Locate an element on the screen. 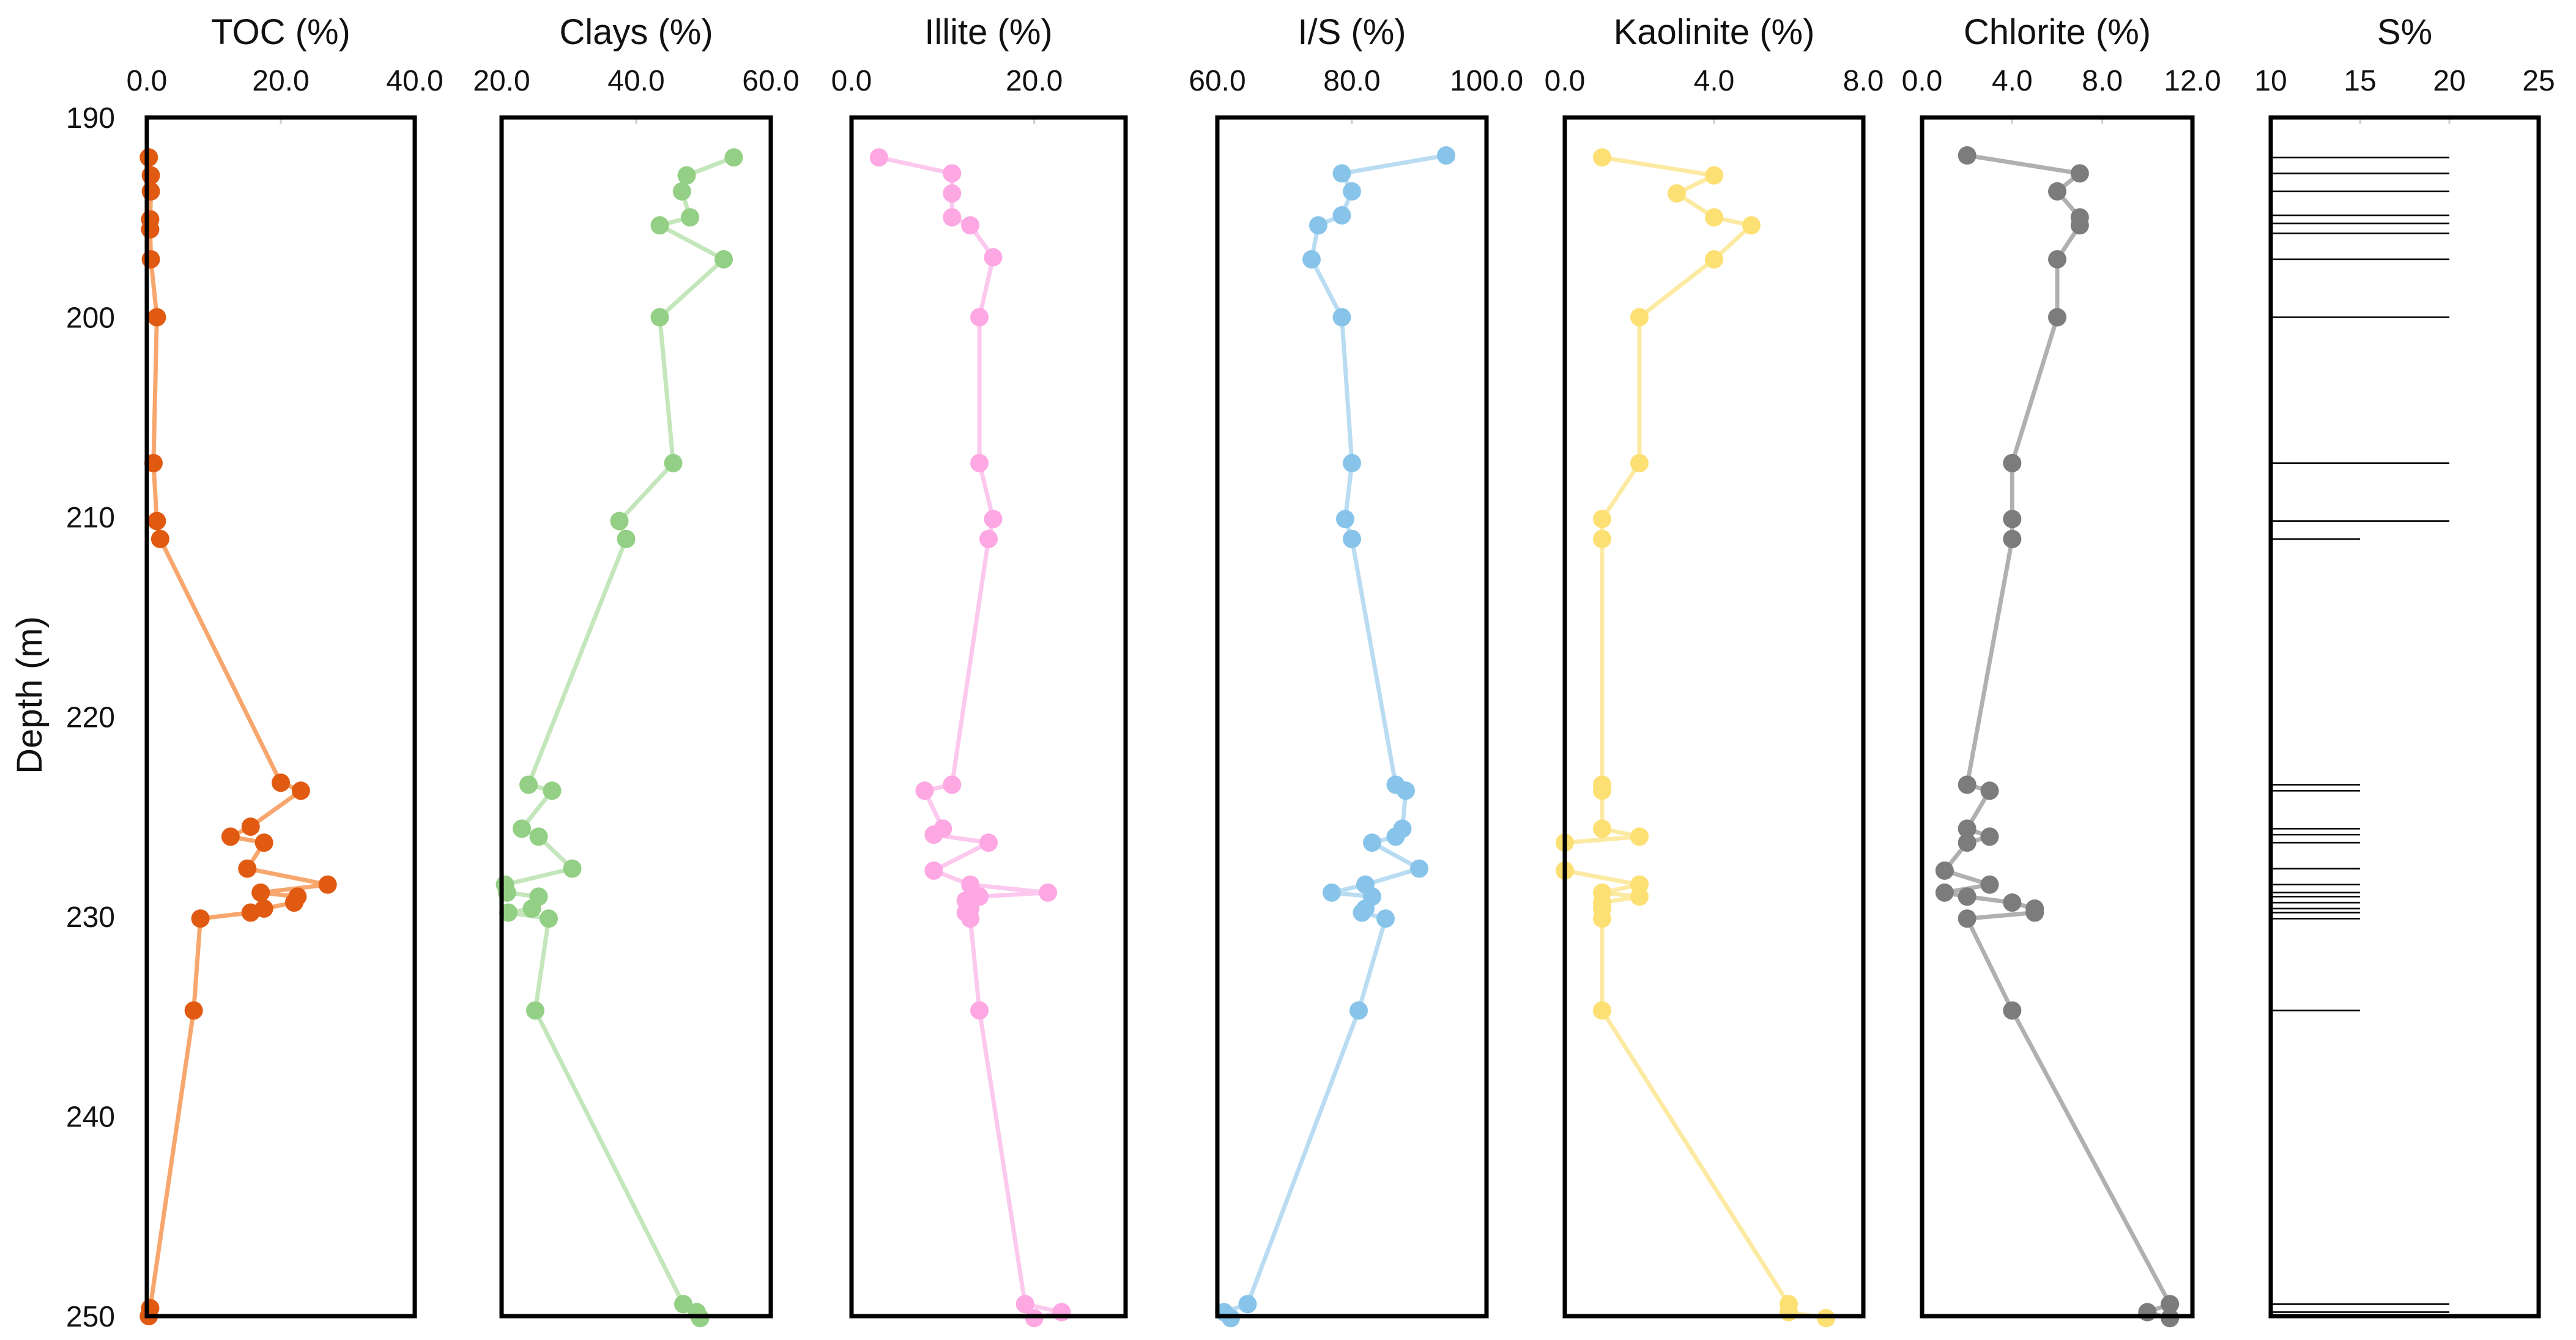  series-line-kaolinite is located at coordinates (1694, 737).